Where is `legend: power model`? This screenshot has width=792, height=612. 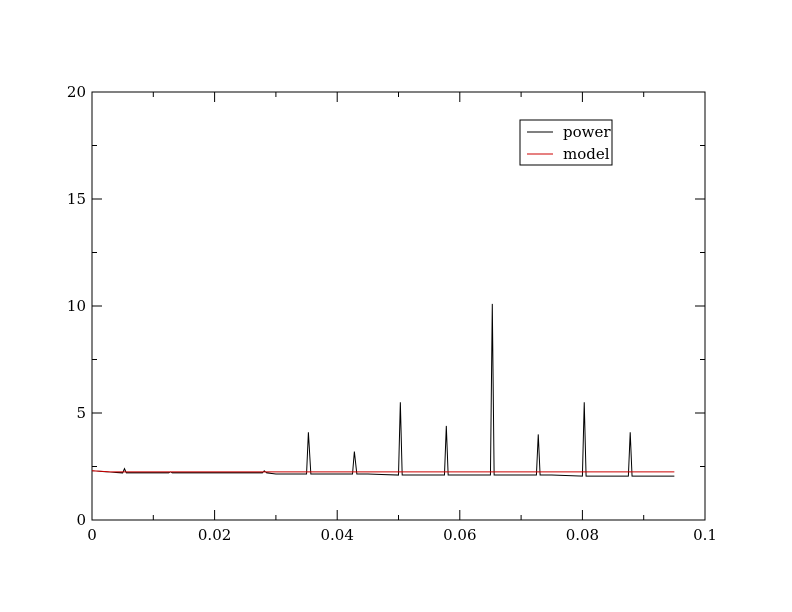
legend: power model is located at coordinates (566, 142).